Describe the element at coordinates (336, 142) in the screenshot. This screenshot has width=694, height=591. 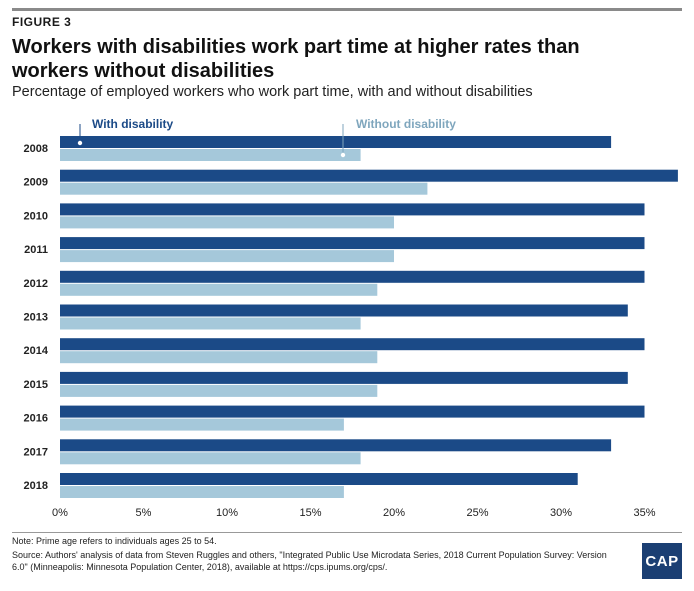
I see `bar-with-disability-2008` at that location.